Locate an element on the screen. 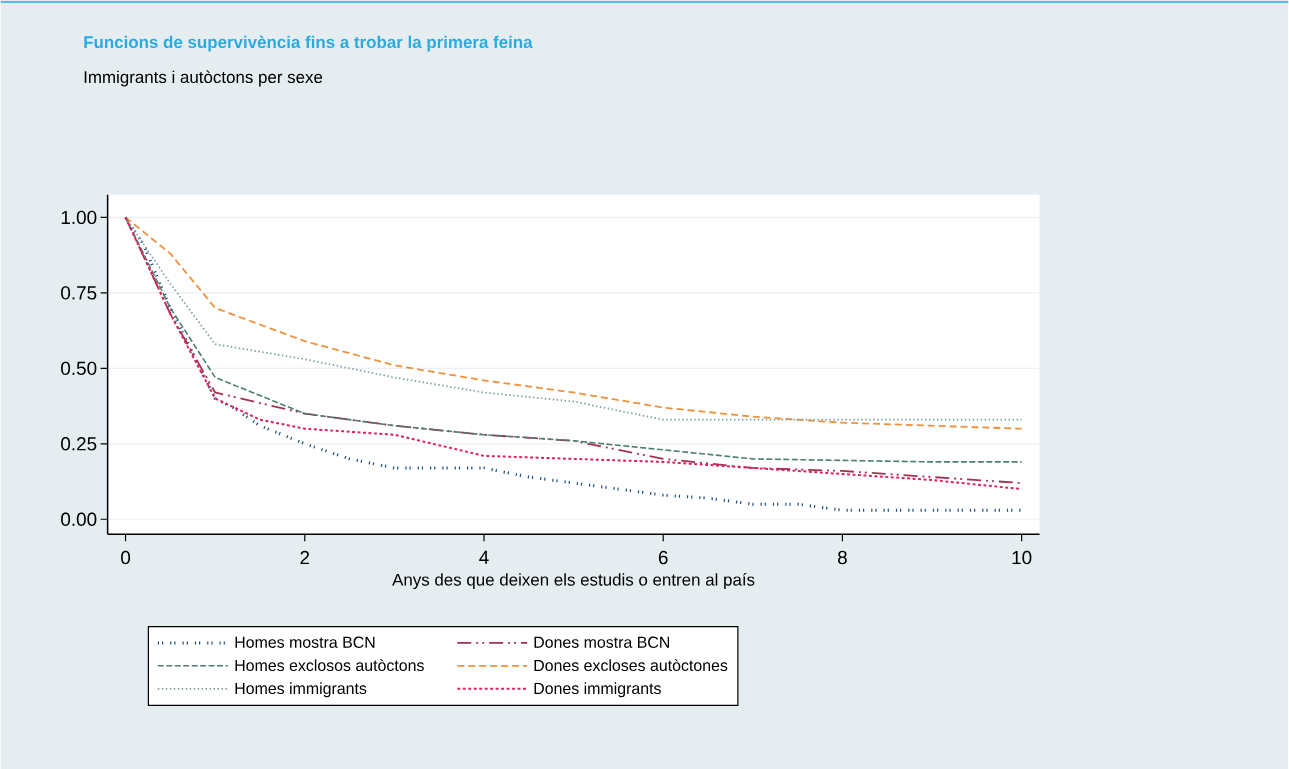 The image size is (1289, 769). x-tick-label: 4 is located at coordinates (484, 557).